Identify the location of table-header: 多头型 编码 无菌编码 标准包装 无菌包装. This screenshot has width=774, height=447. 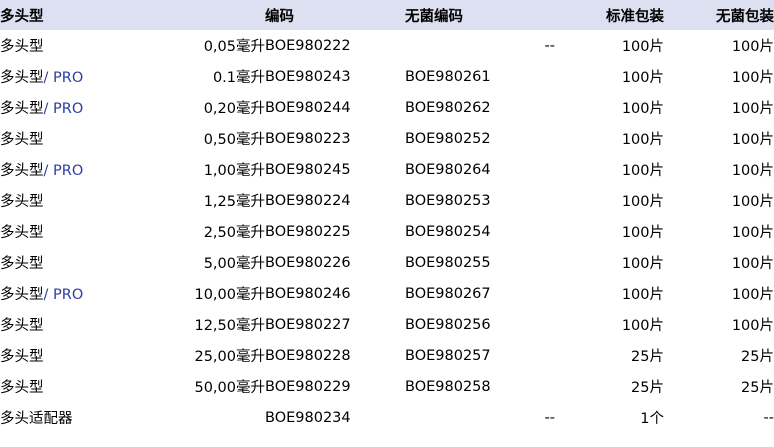
(387, 15).